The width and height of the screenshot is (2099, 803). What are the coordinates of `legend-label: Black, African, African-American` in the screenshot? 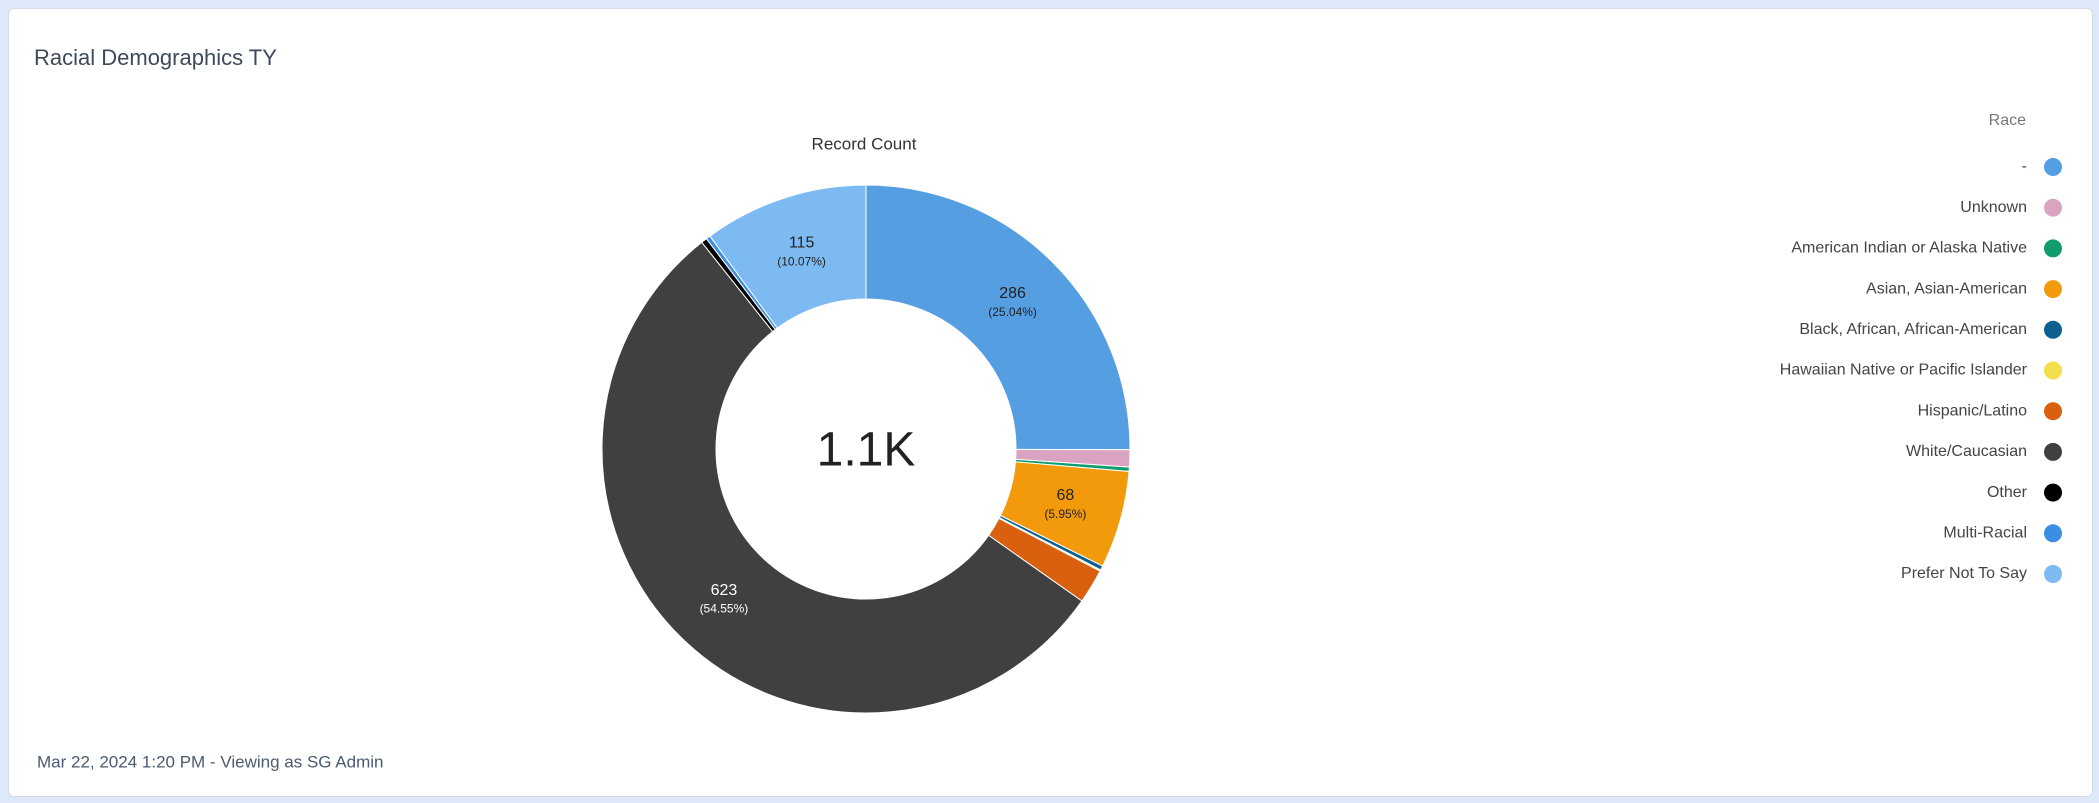 It's located at (1913, 329).